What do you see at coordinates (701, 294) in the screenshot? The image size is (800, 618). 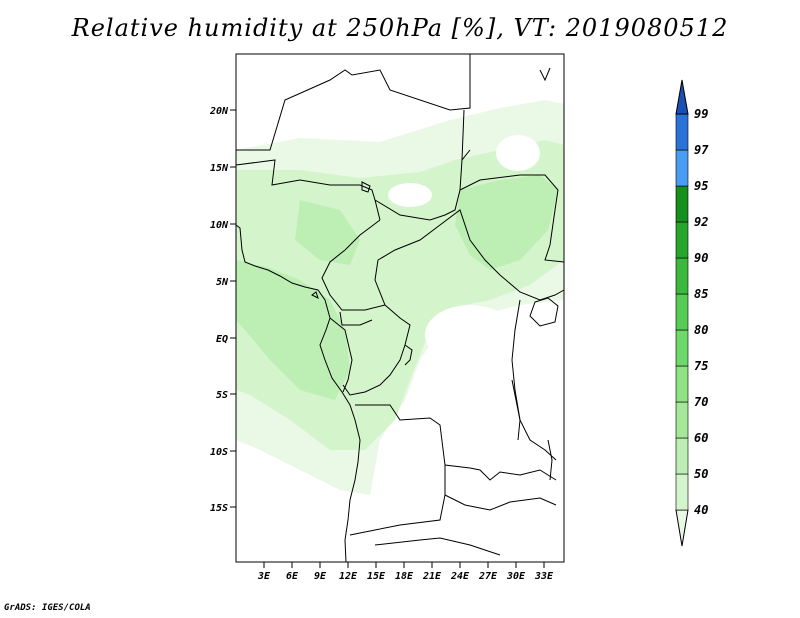 I see `colorbar-label-85: 85` at bounding box center [701, 294].